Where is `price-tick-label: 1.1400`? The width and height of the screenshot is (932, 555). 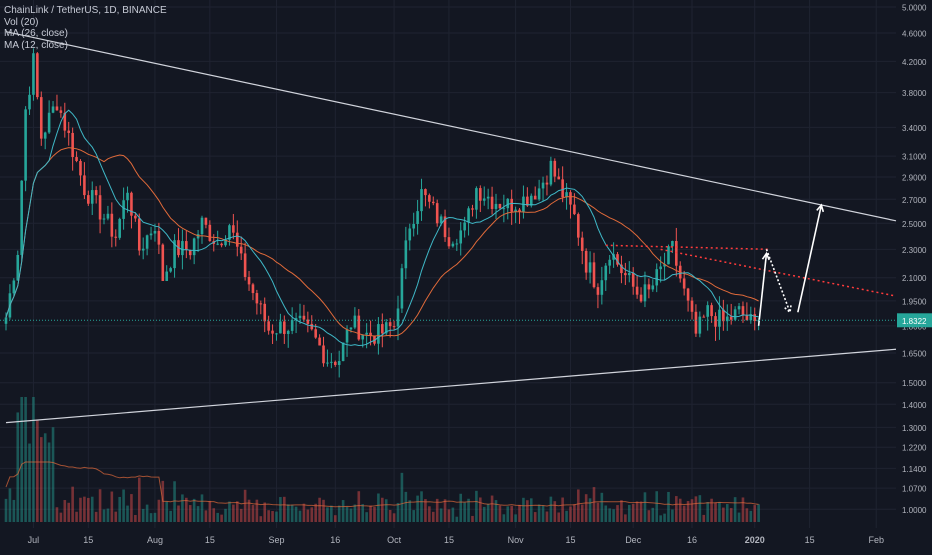
price-tick-label: 1.1400 is located at coordinates (914, 469).